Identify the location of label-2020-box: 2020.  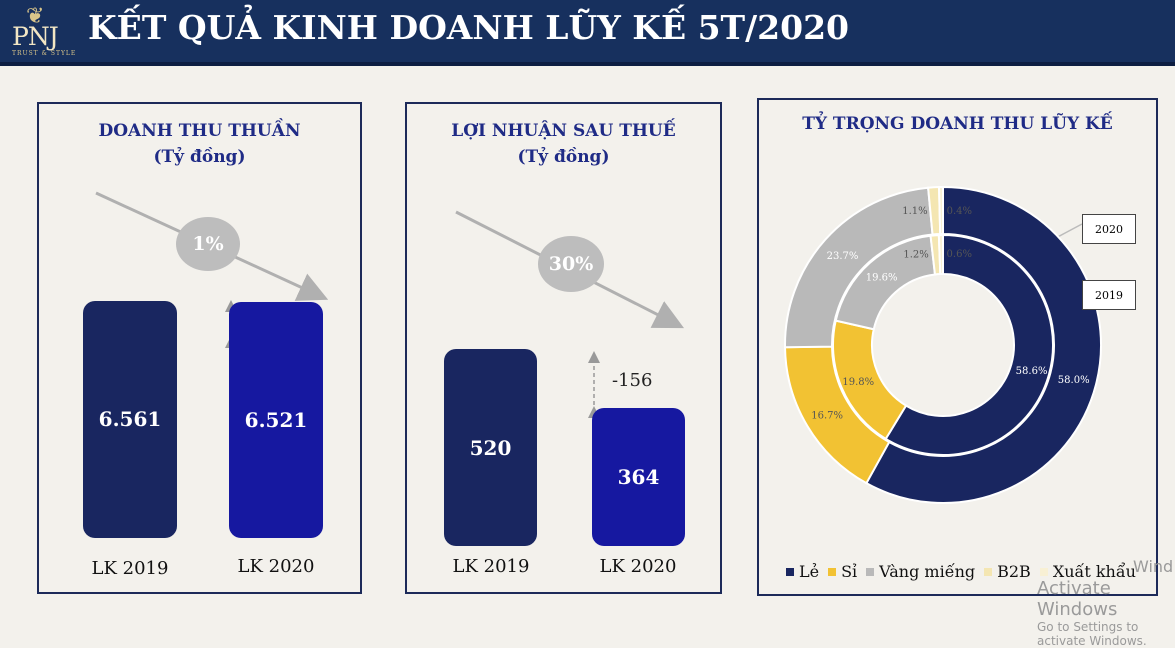
(1109, 229).